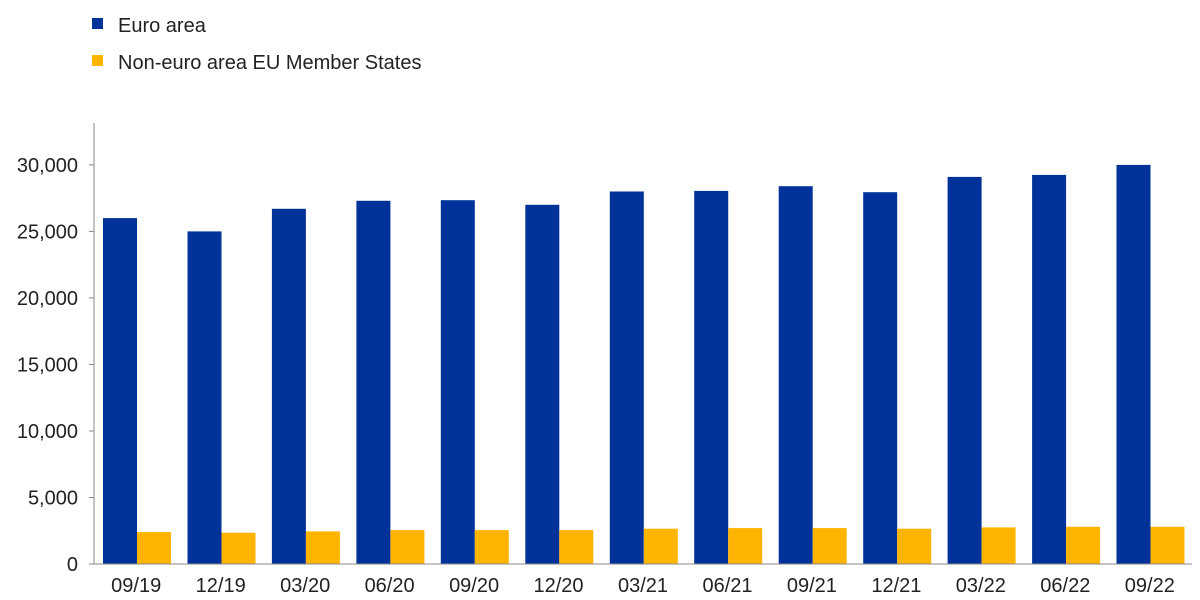  Describe the element at coordinates (727, 586) in the screenshot. I see `x-tick-label: 06/21` at that location.